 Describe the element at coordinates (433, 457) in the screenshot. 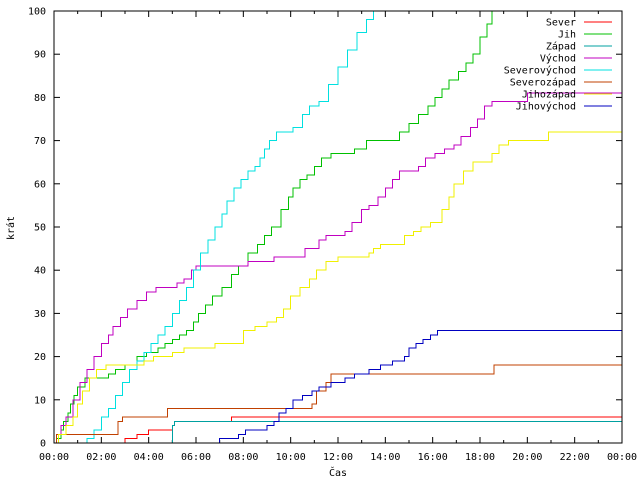

I see `x-tick-label: 16:00` at that location.